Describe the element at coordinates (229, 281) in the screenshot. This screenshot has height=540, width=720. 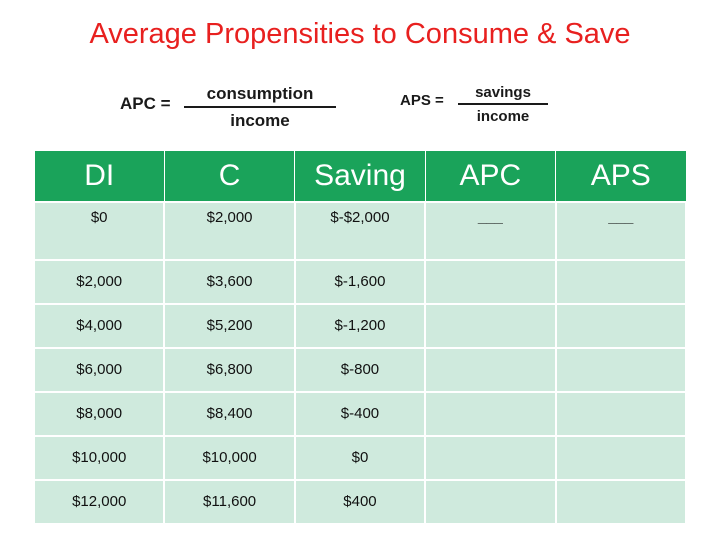
I see `cell-c: $3,600` at that location.